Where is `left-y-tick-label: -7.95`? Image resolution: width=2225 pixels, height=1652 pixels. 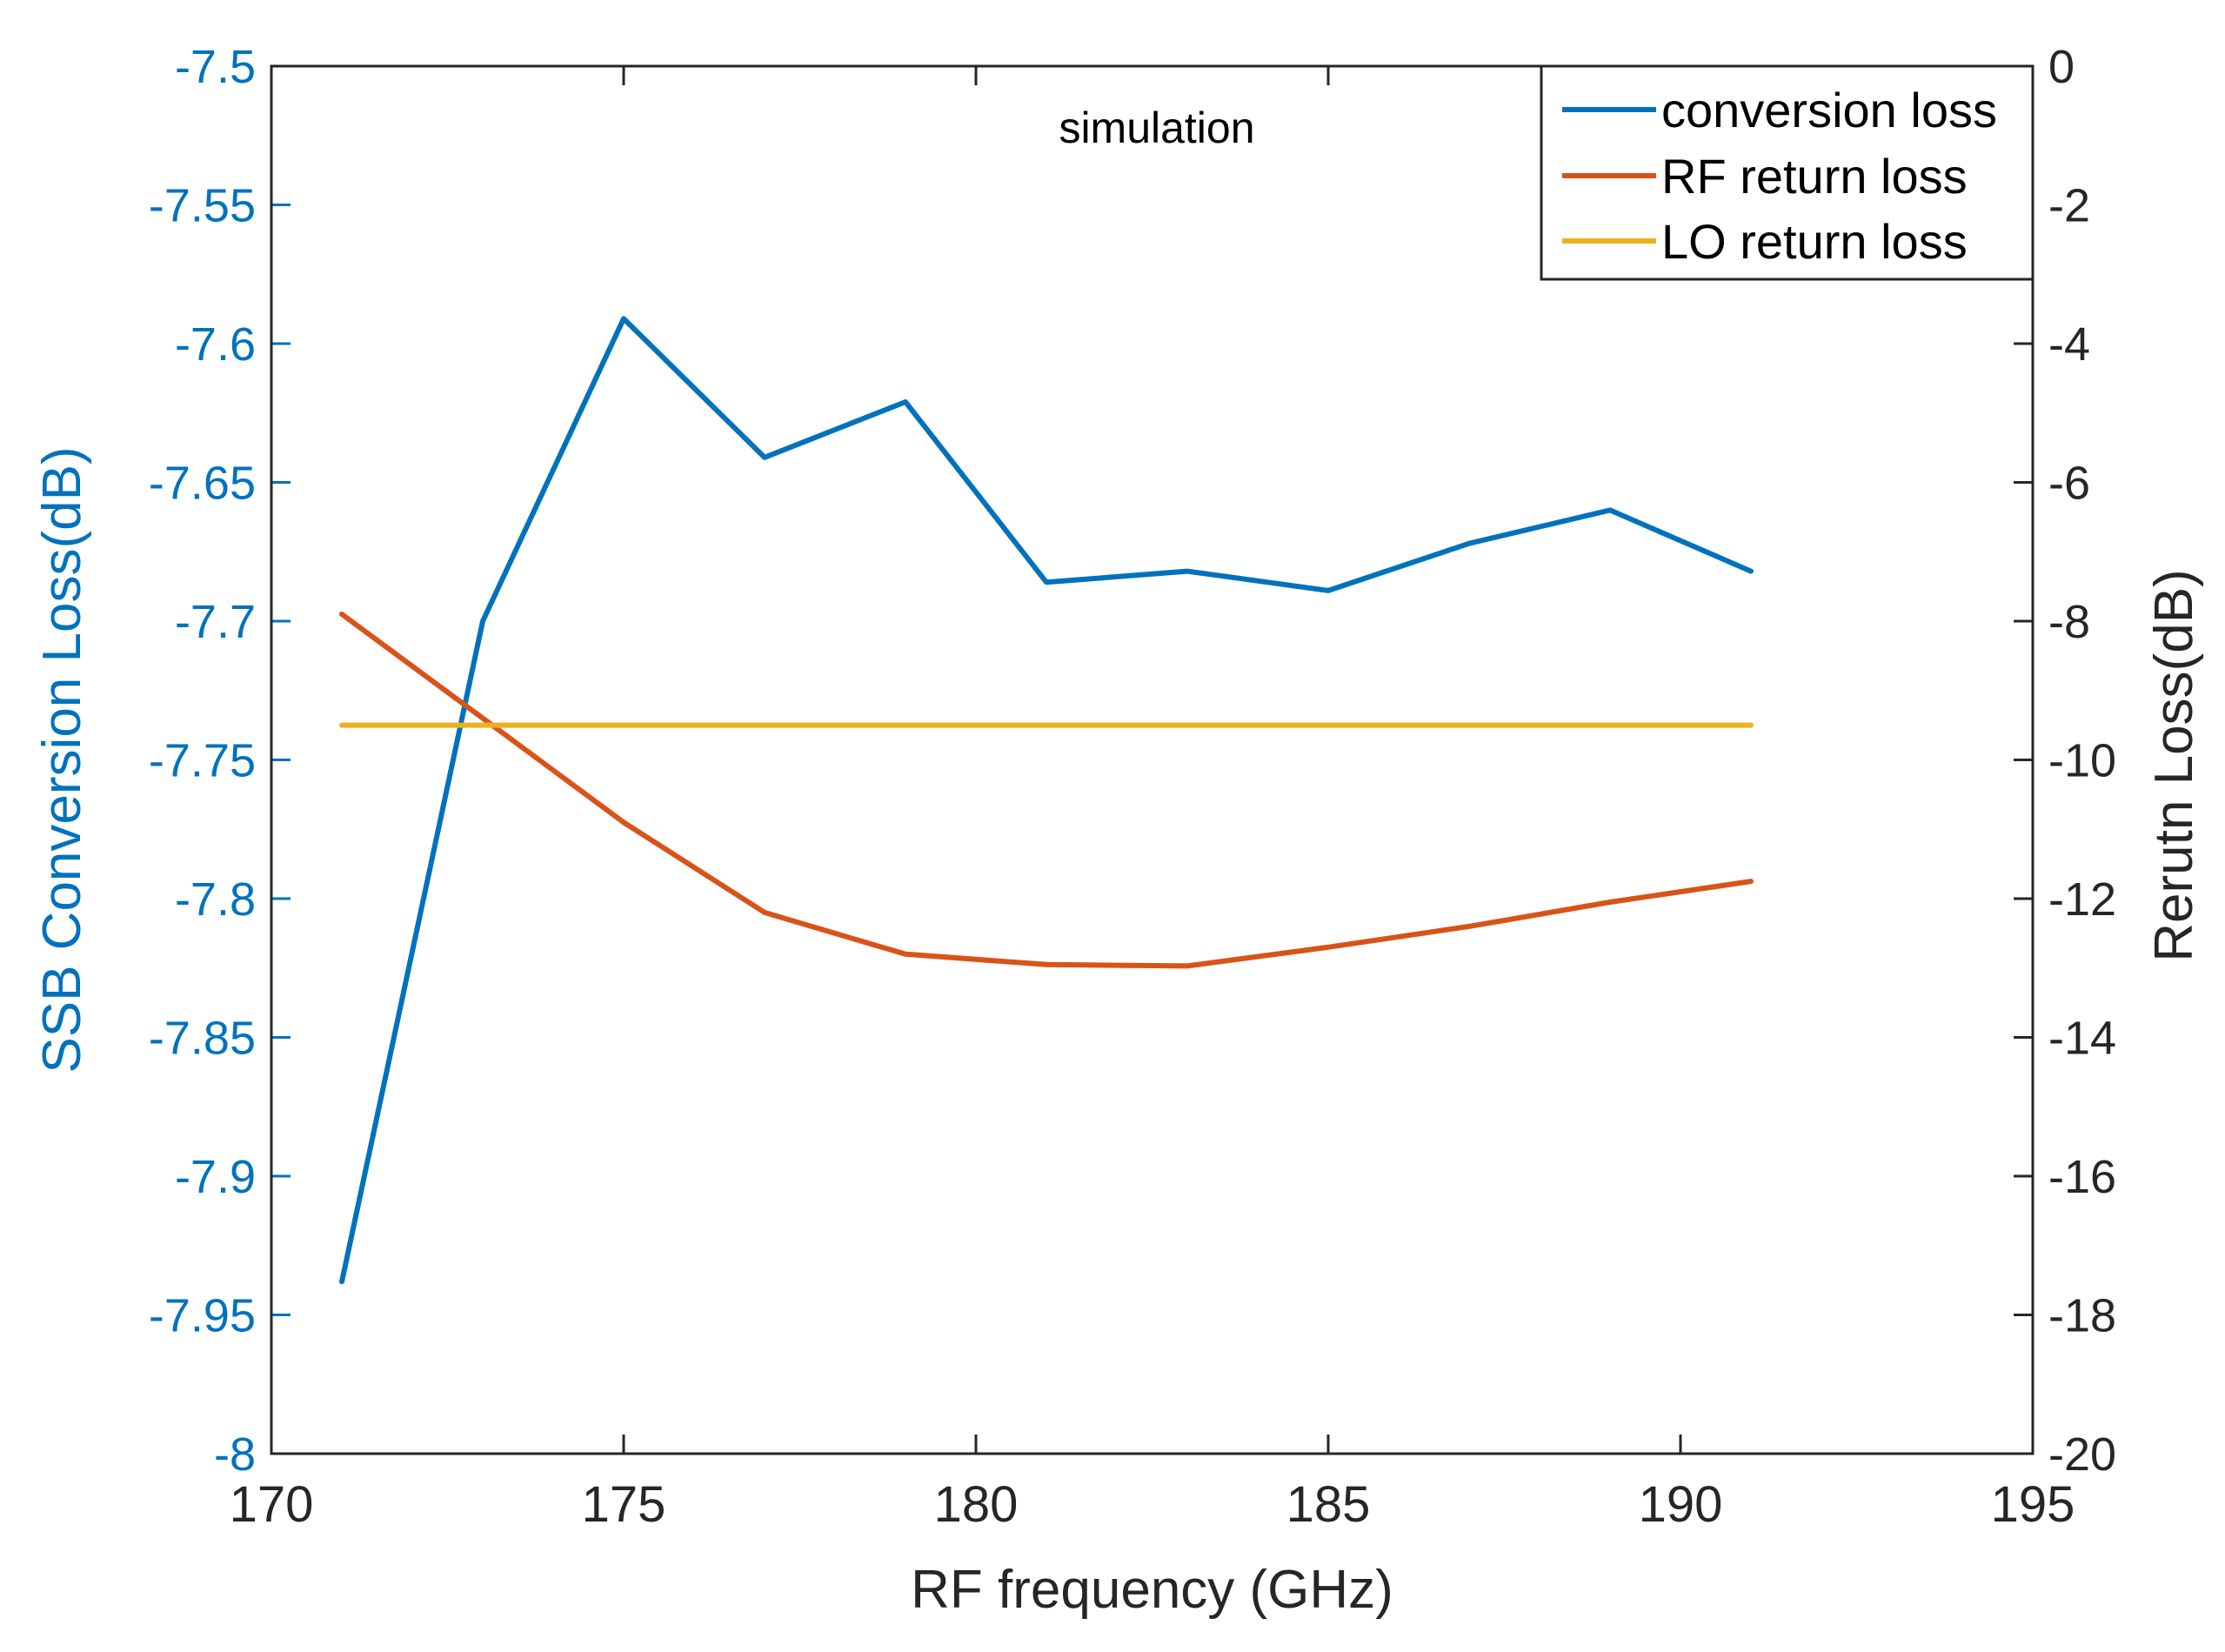 left-y-tick-label: -7.95 is located at coordinates (202, 1316).